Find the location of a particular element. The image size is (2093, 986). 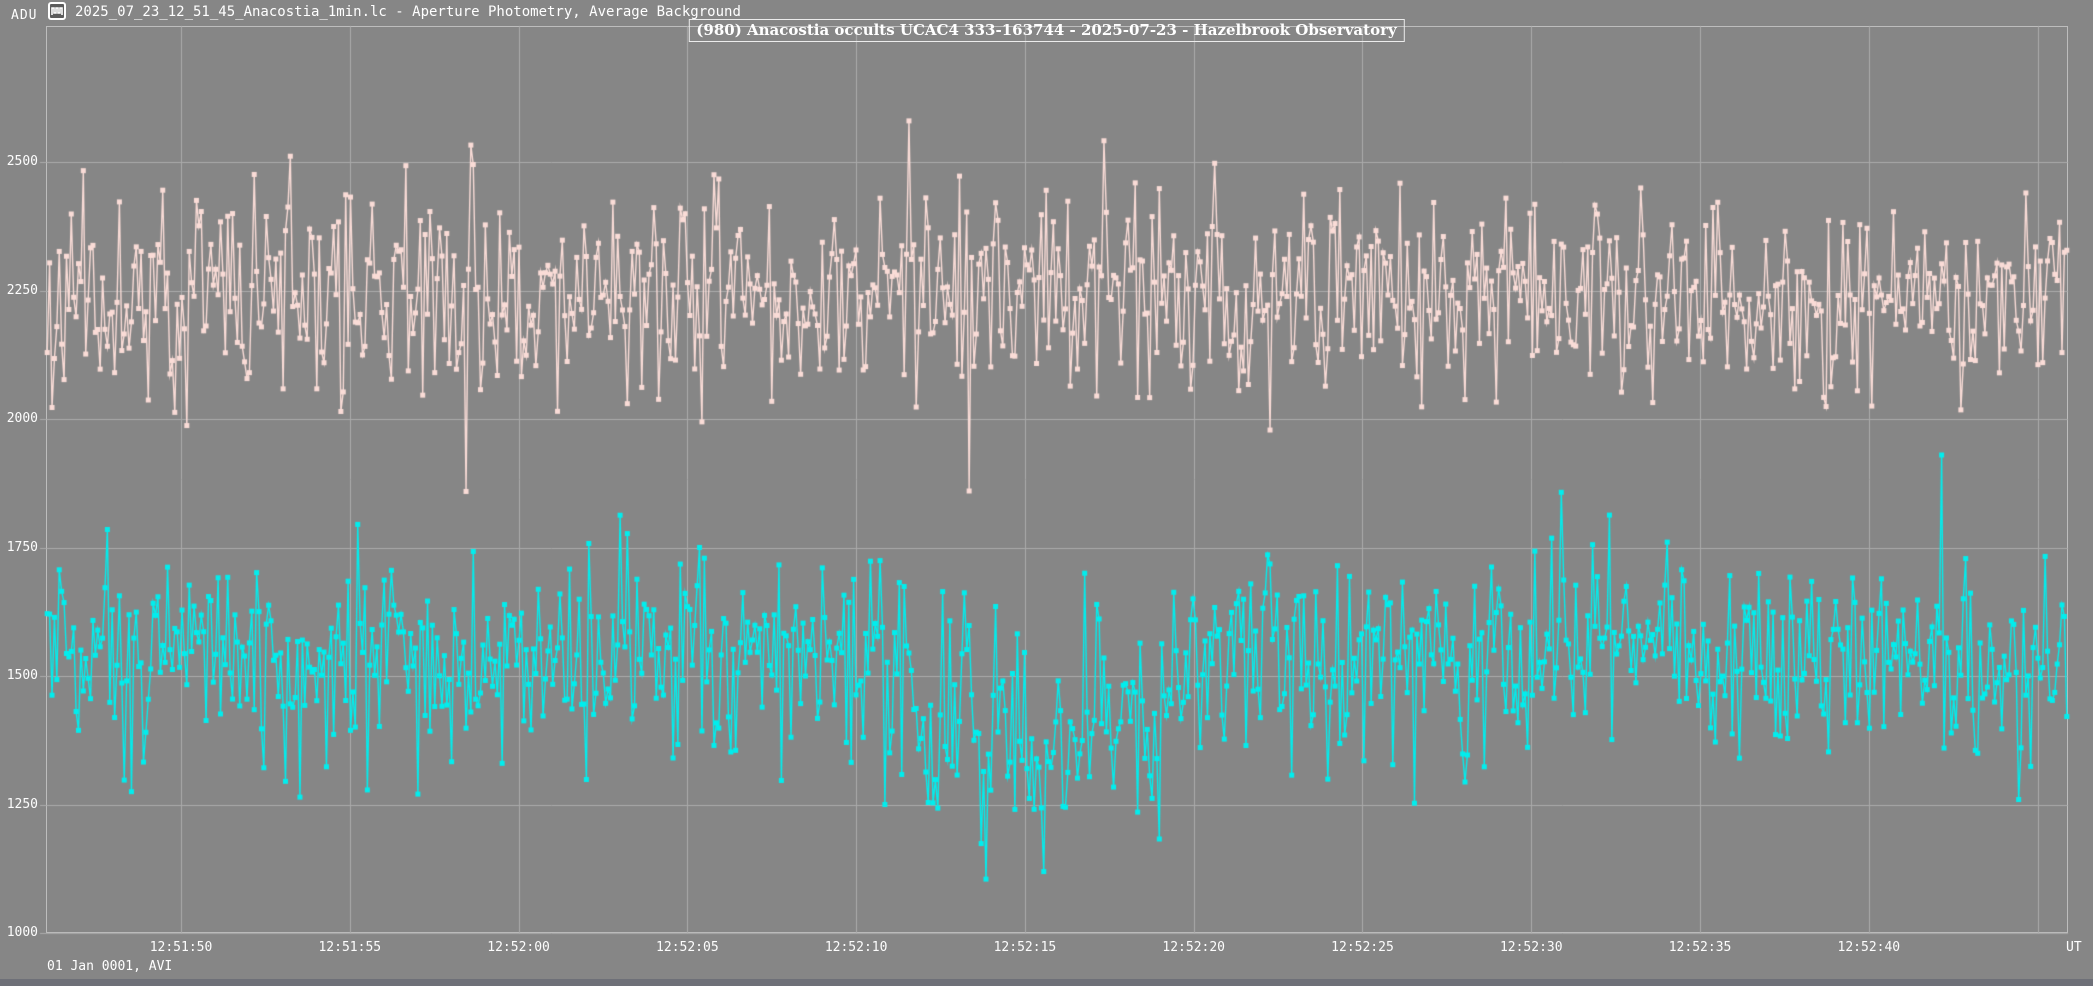

x-tick-label: 12:52:00 is located at coordinates (518, 947).